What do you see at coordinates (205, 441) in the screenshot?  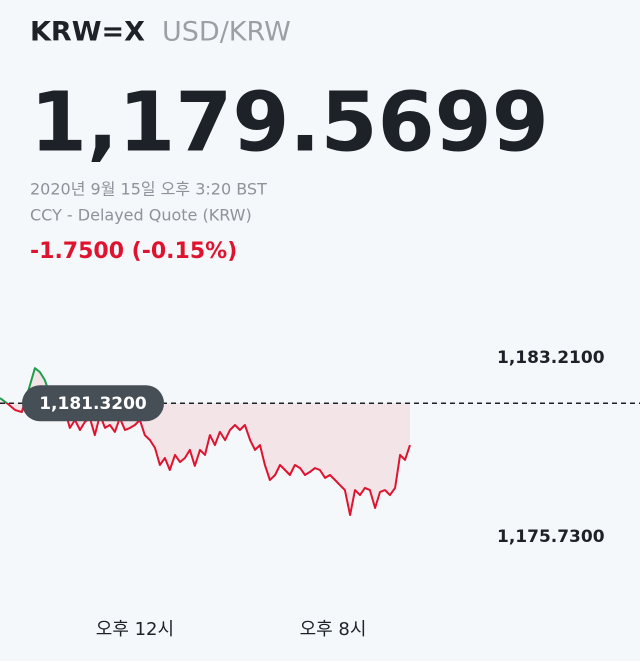 I see `price-line` at bounding box center [205, 441].